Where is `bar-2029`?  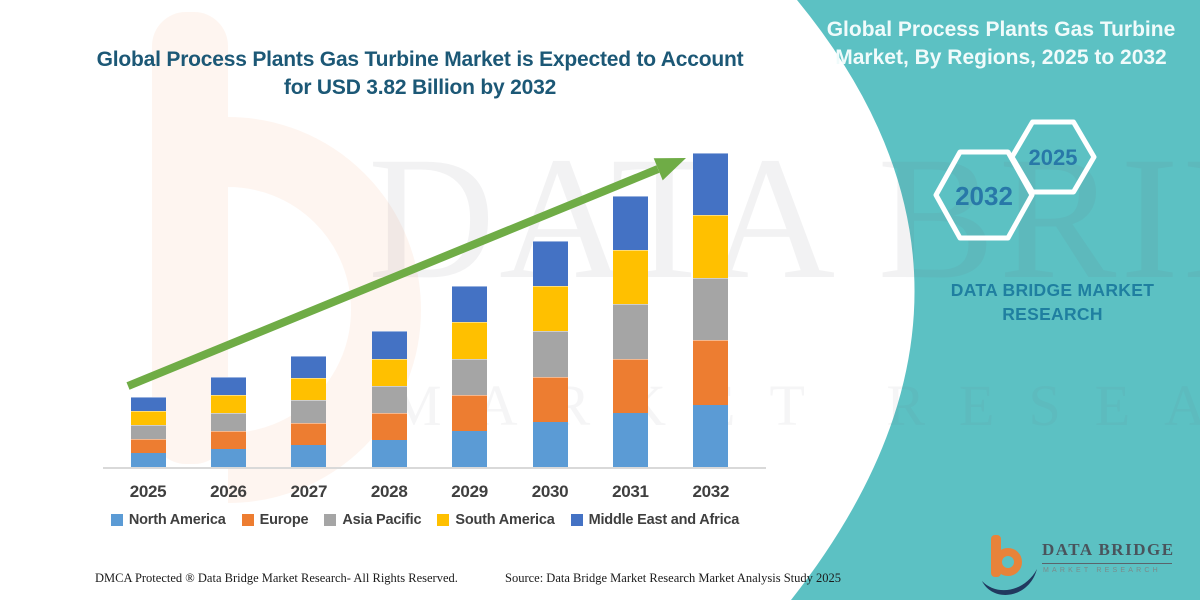
bar-2029 is located at coordinates (470, 376).